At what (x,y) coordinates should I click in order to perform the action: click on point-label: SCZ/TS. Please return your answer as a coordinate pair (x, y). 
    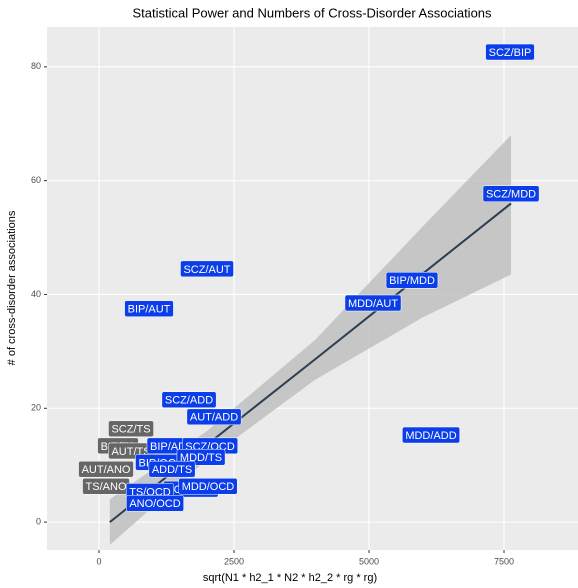
    Looking at the image, I should click on (131, 429).